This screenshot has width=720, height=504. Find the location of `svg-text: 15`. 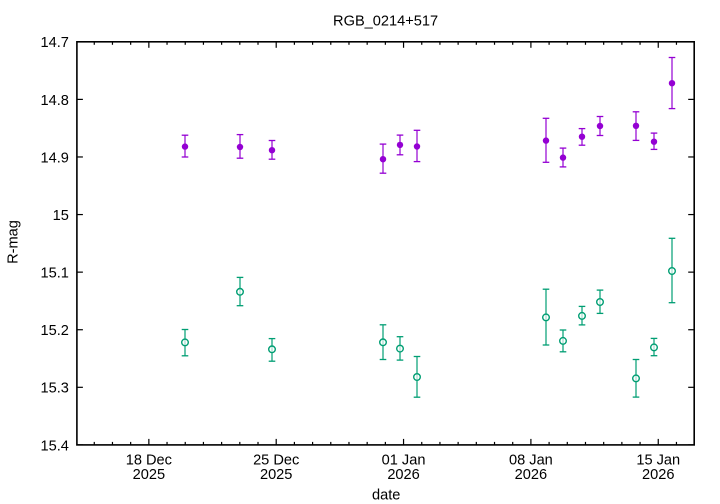

svg-text: 15 is located at coordinates (61, 216).